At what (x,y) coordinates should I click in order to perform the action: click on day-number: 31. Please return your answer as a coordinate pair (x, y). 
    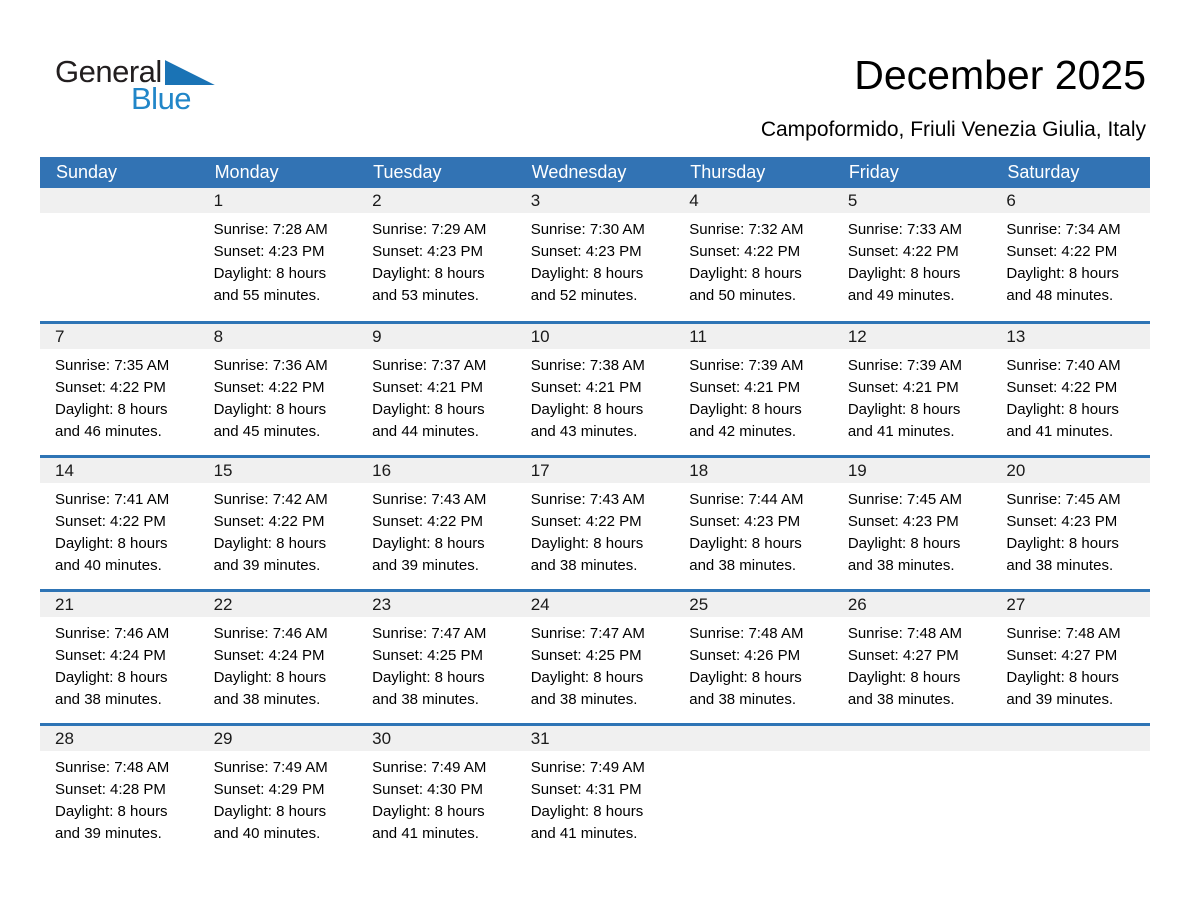
    Looking at the image, I should click on (595, 738).